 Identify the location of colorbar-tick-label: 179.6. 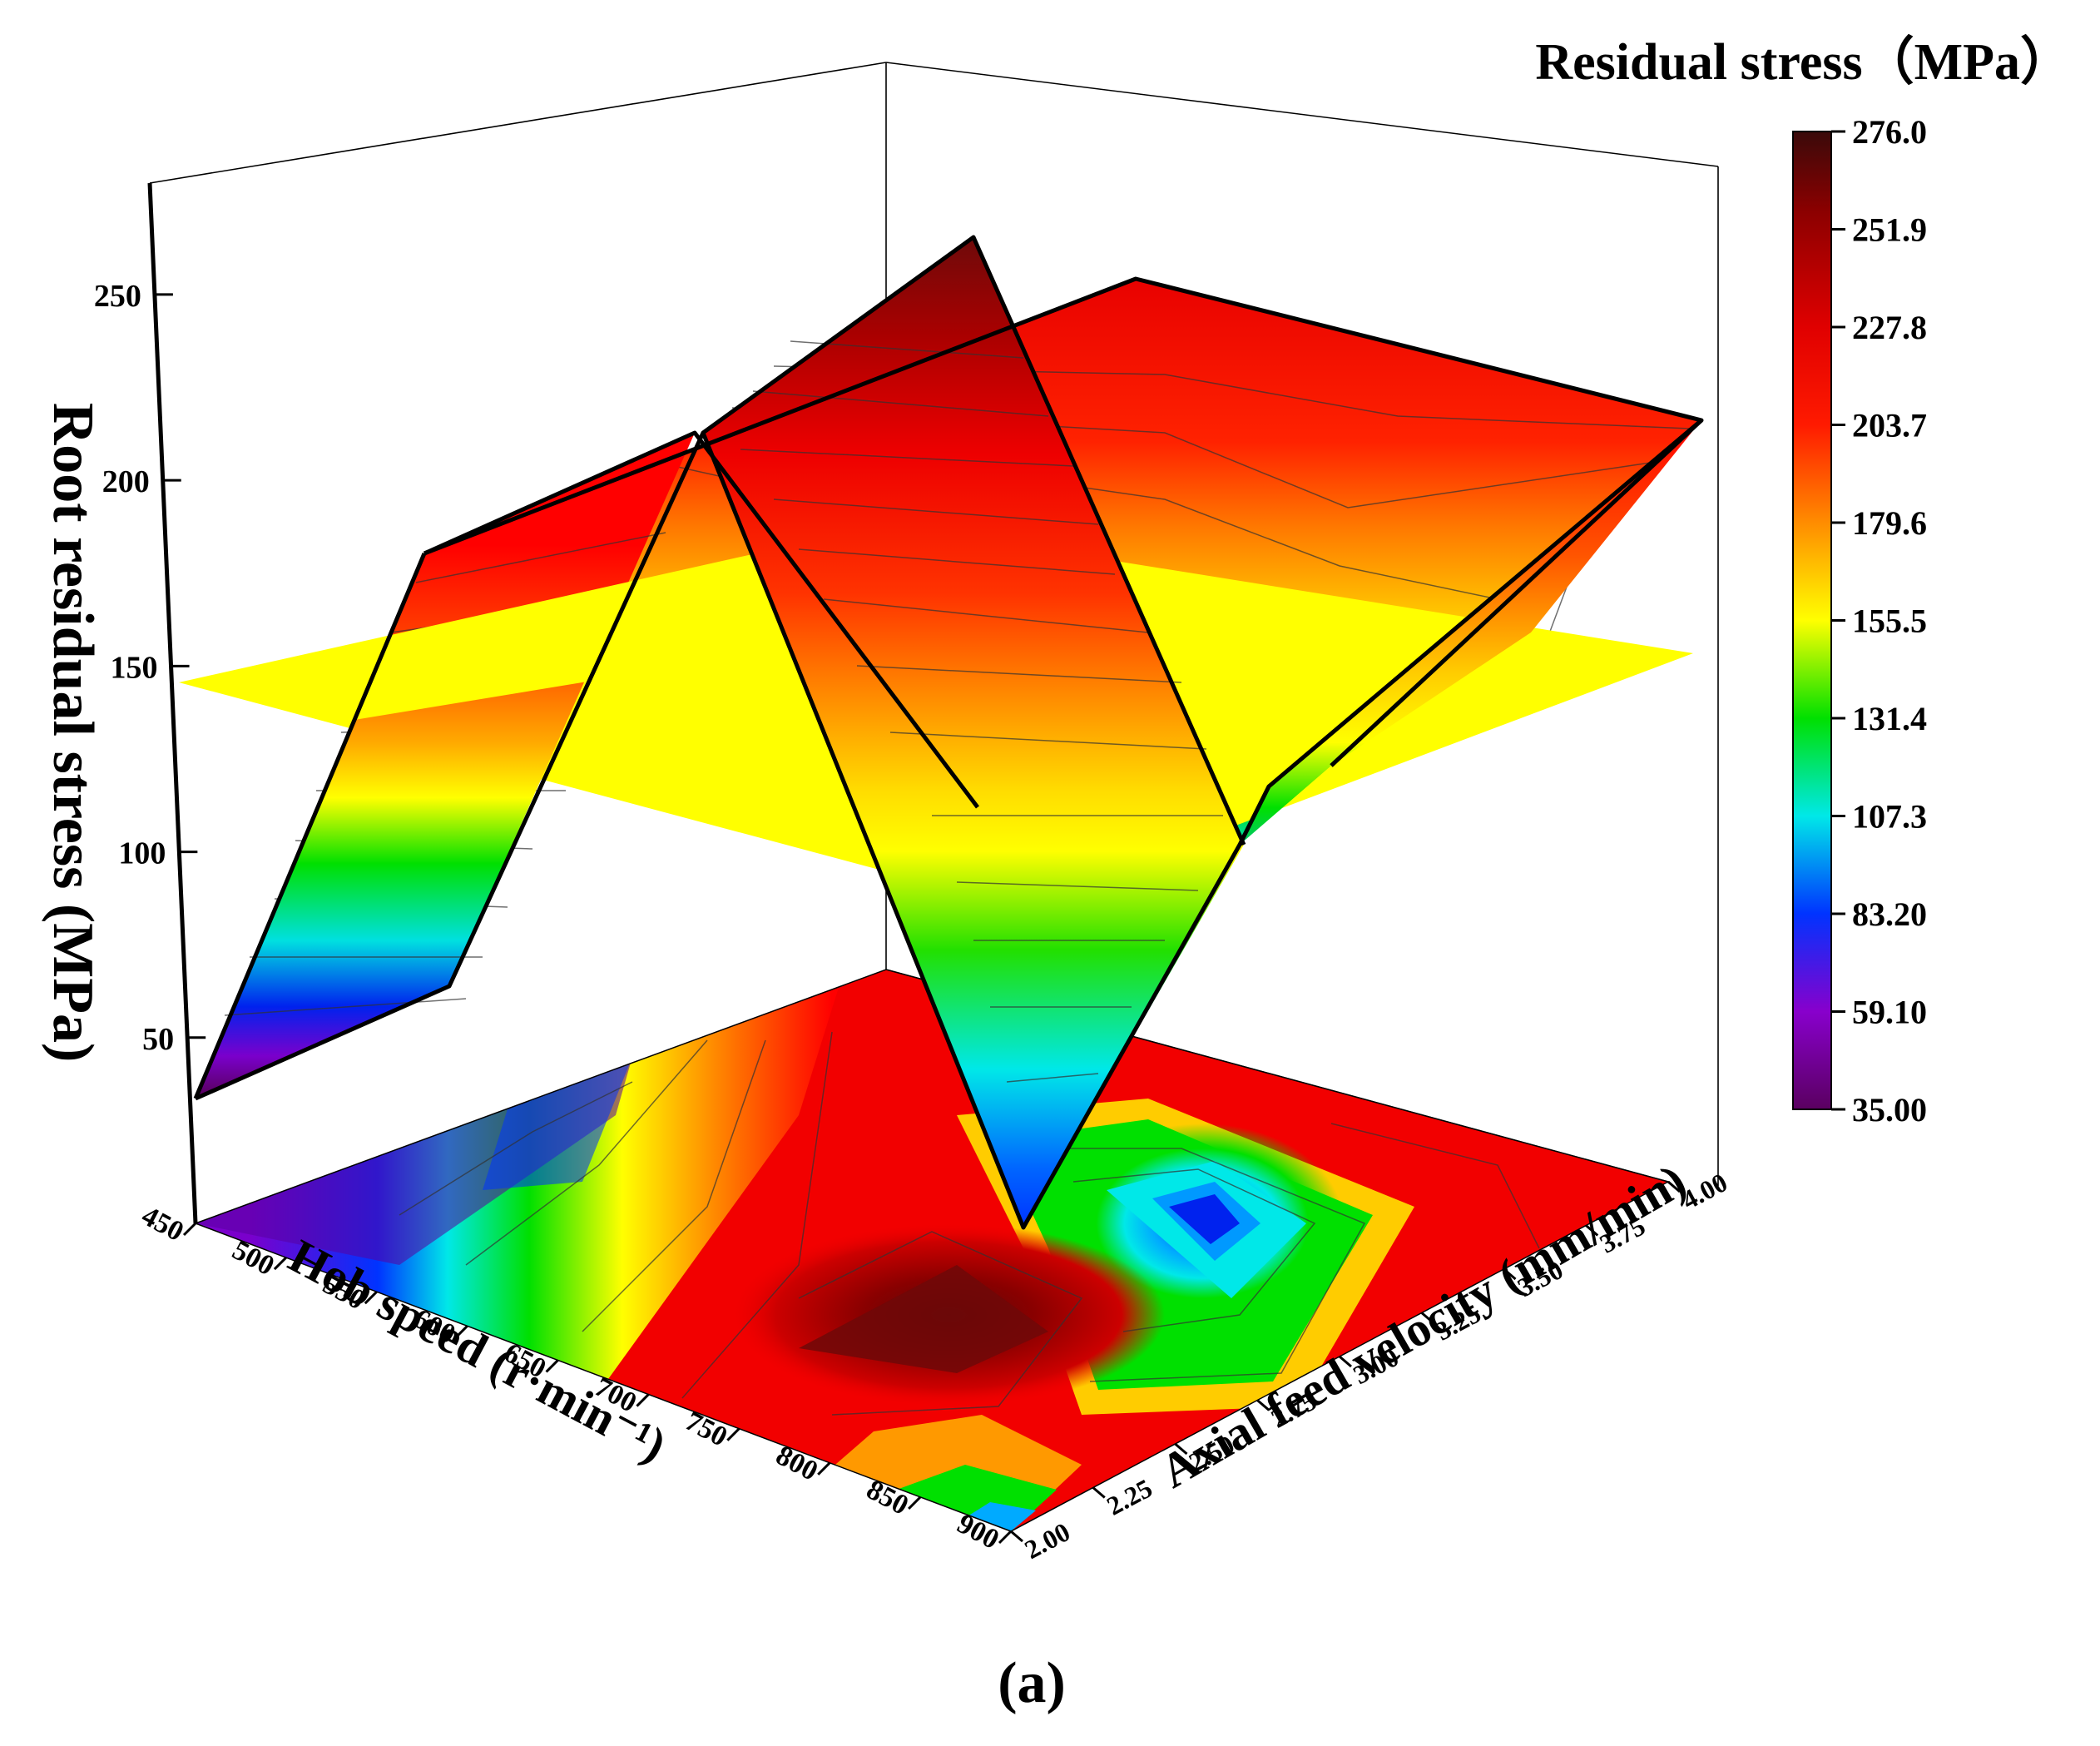
(1889, 523).